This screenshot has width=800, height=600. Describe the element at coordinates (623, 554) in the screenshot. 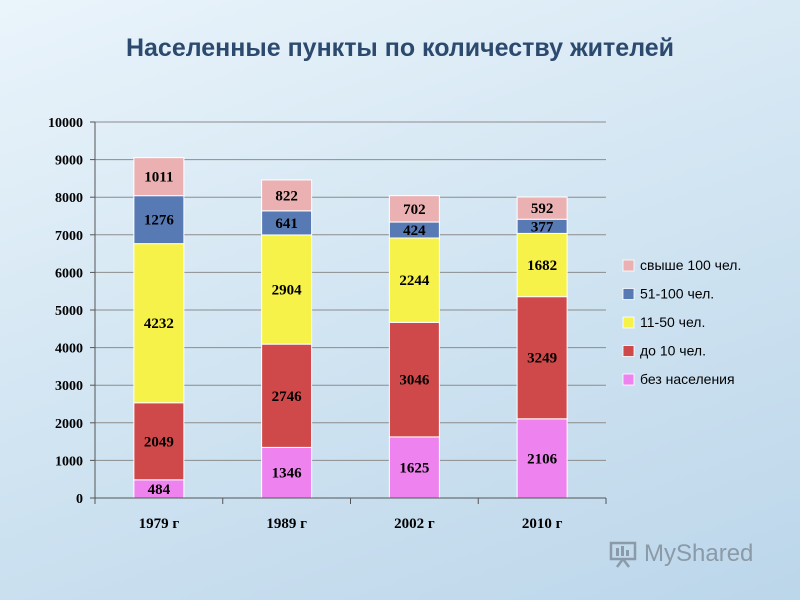

I see `presentation-board-icon` at that location.